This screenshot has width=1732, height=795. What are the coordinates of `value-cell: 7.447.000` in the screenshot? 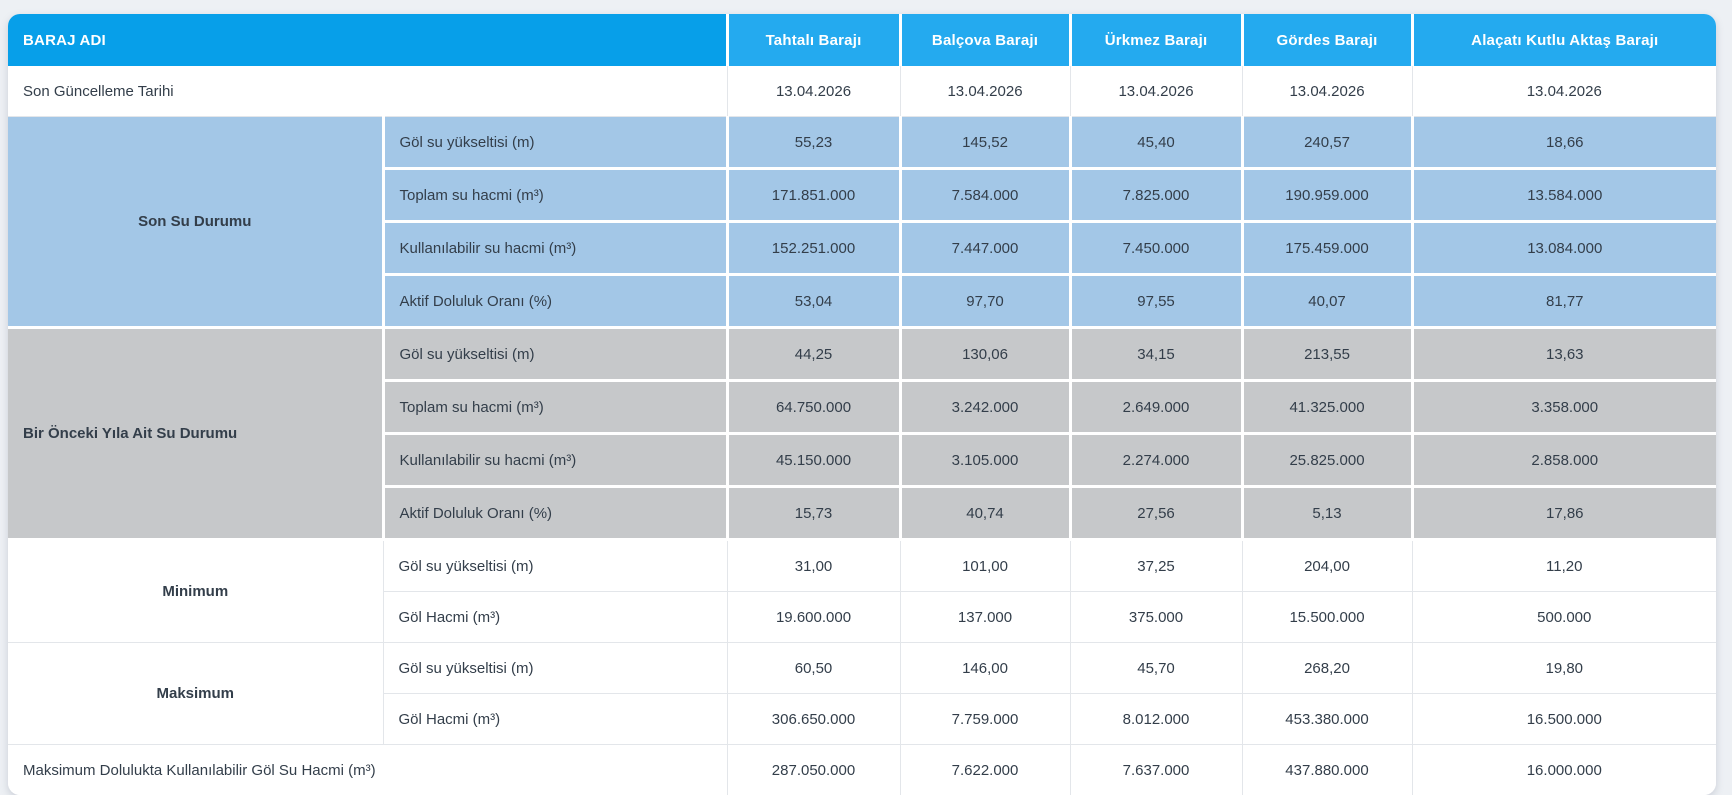 It's located at (985, 248).